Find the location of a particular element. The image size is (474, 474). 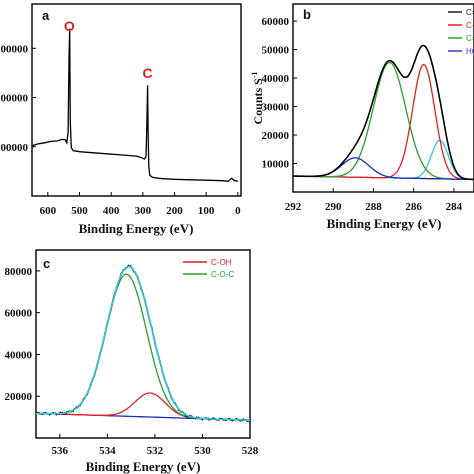

panel-label-a: a is located at coordinates (46, 15).